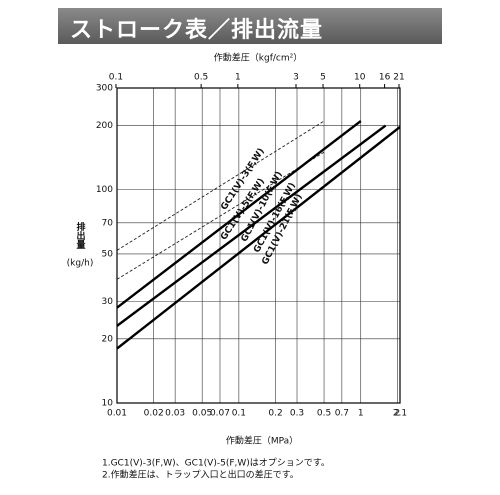 Image resolution: width=500 pixels, height=495 pixels. What do you see at coordinates (200, 475) in the screenshot?
I see `note: 2.作動差圧は、トラップ入口と出口の差圧です。` at bounding box center [200, 475].